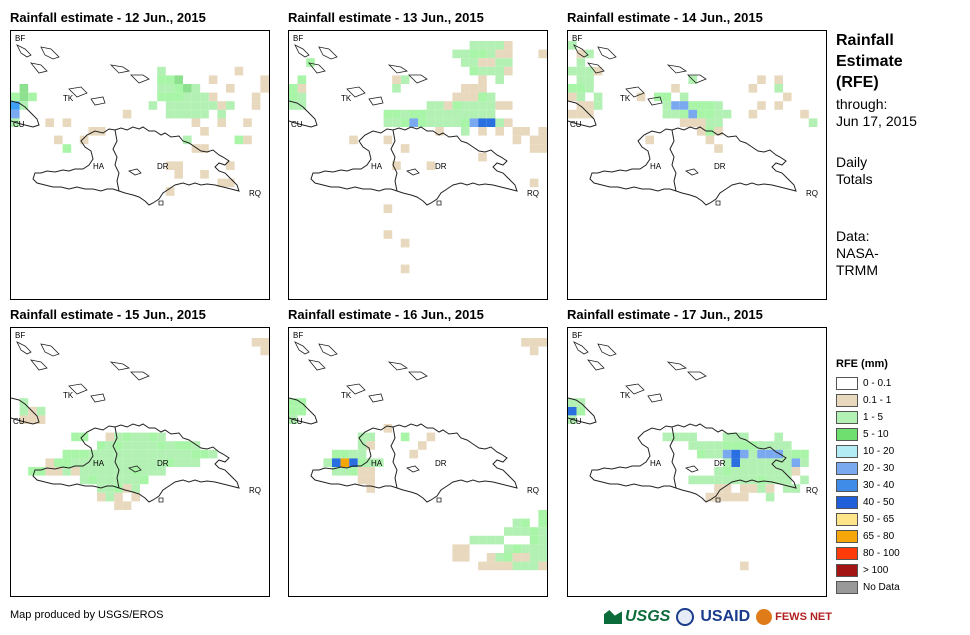 Image resolution: width=970 pixels, height=635 pixels. What do you see at coordinates (879, 468) in the screenshot?
I see `legend-label: 20 - 30` at bounding box center [879, 468].